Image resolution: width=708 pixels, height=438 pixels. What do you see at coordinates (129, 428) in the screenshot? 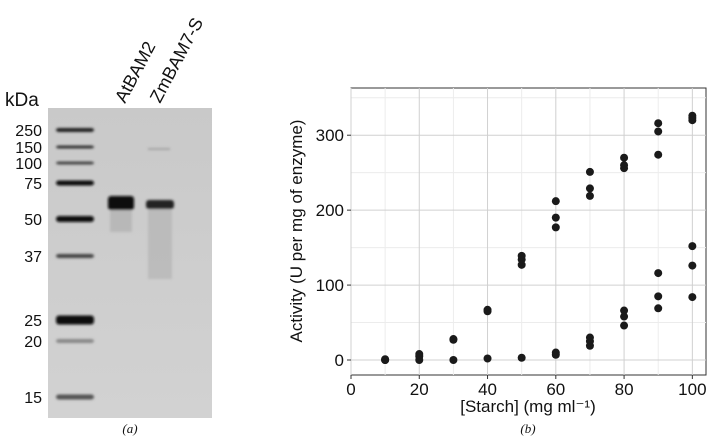
I see `caption: (a)` at bounding box center [129, 428].